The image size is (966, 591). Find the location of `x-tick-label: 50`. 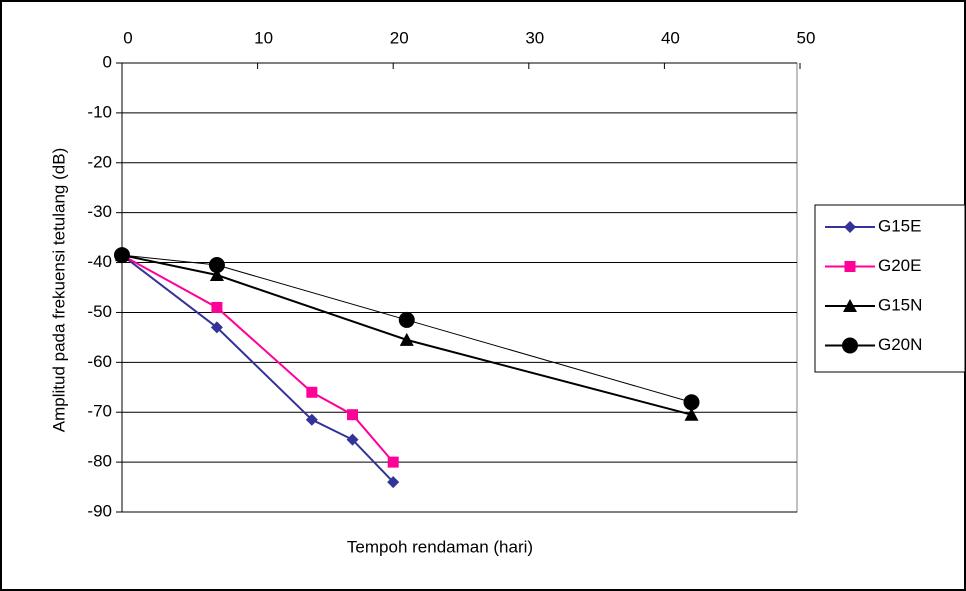

x-tick-label: 50 is located at coordinates (806, 37).